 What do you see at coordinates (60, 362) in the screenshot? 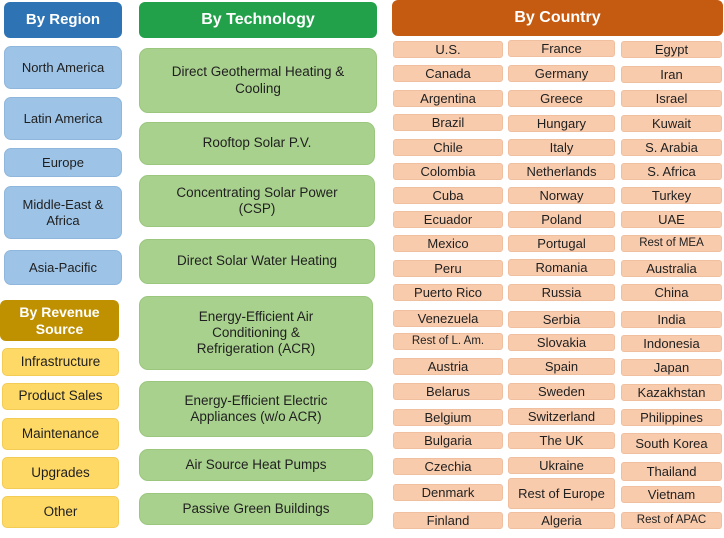
I see `revenue-item: Infrastructure` at bounding box center [60, 362].